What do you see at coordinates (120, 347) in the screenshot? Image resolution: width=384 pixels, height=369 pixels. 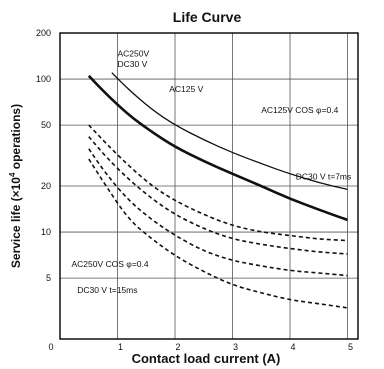 I see `x-tick-label: 1` at bounding box center [120, 347].